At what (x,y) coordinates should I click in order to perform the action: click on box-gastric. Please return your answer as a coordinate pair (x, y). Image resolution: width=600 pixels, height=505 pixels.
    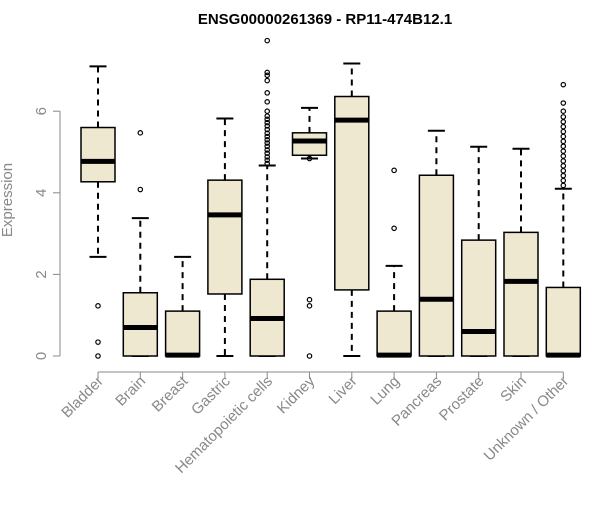
    Looking at the image, I should click on (225, 237).